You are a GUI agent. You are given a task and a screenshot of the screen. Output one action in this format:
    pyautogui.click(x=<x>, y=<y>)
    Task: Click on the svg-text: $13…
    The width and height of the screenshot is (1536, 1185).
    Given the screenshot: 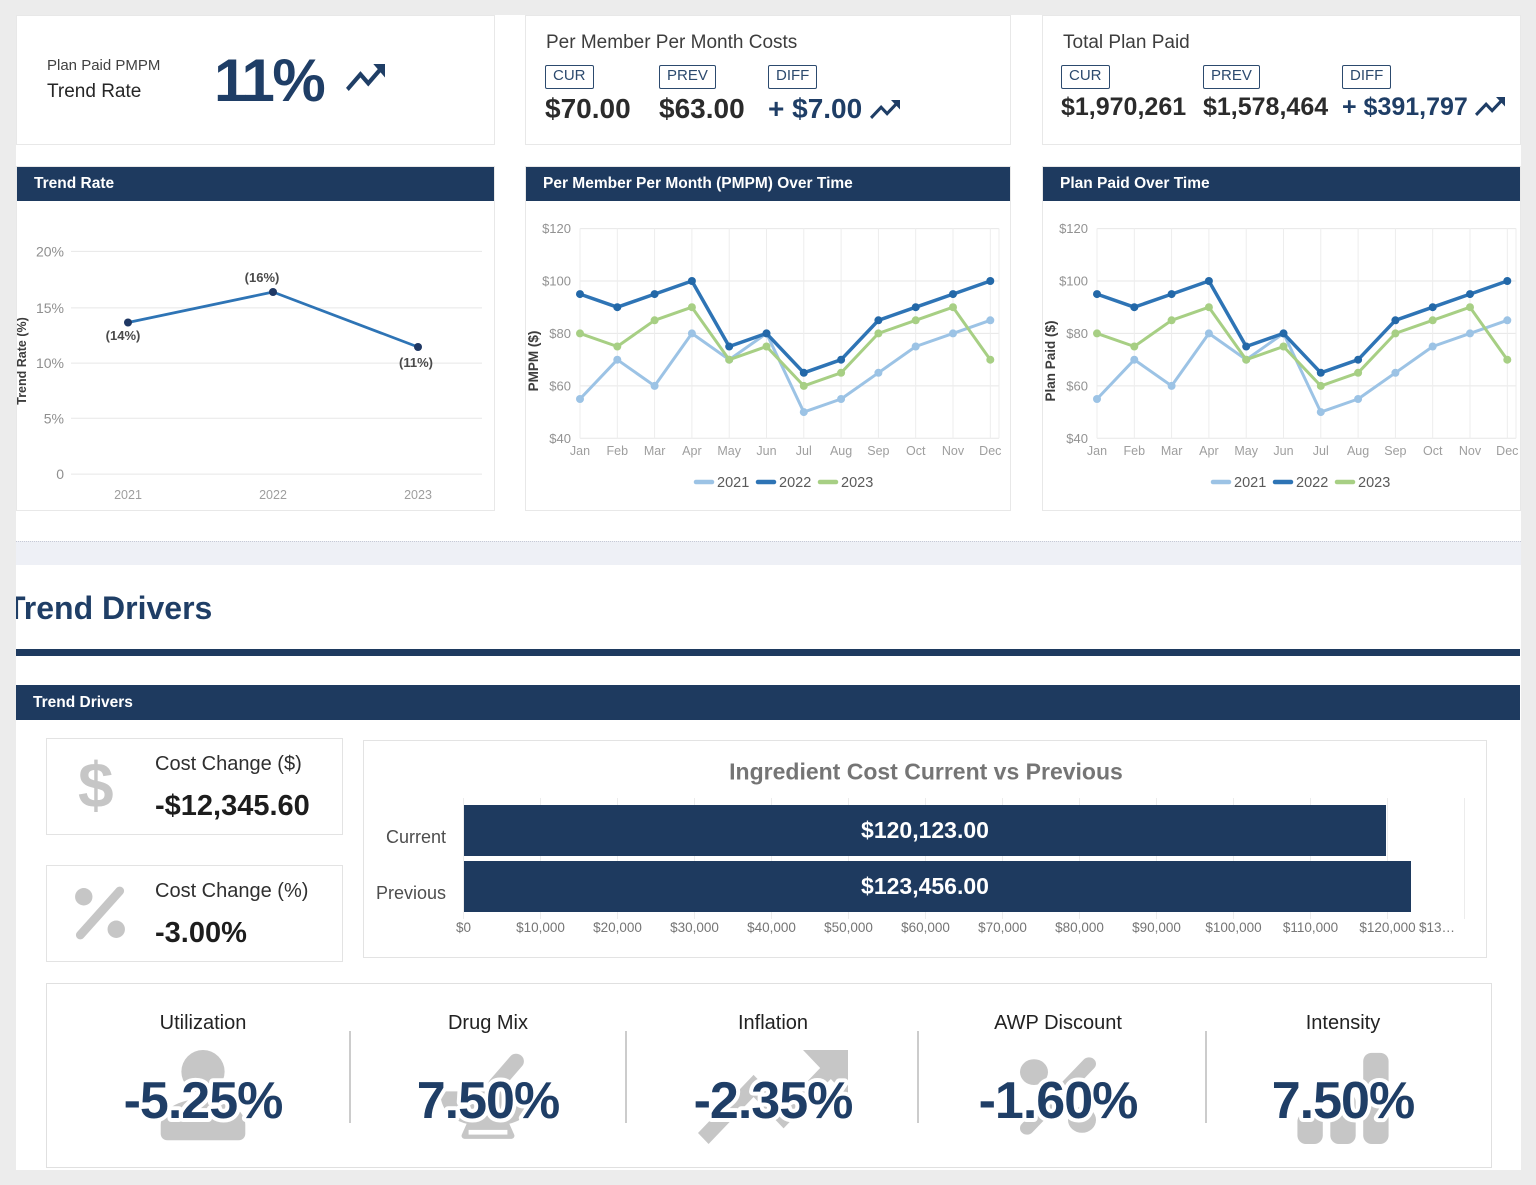 What is the action you would take?
    pyautogui.click(x=1437, y=927)
    